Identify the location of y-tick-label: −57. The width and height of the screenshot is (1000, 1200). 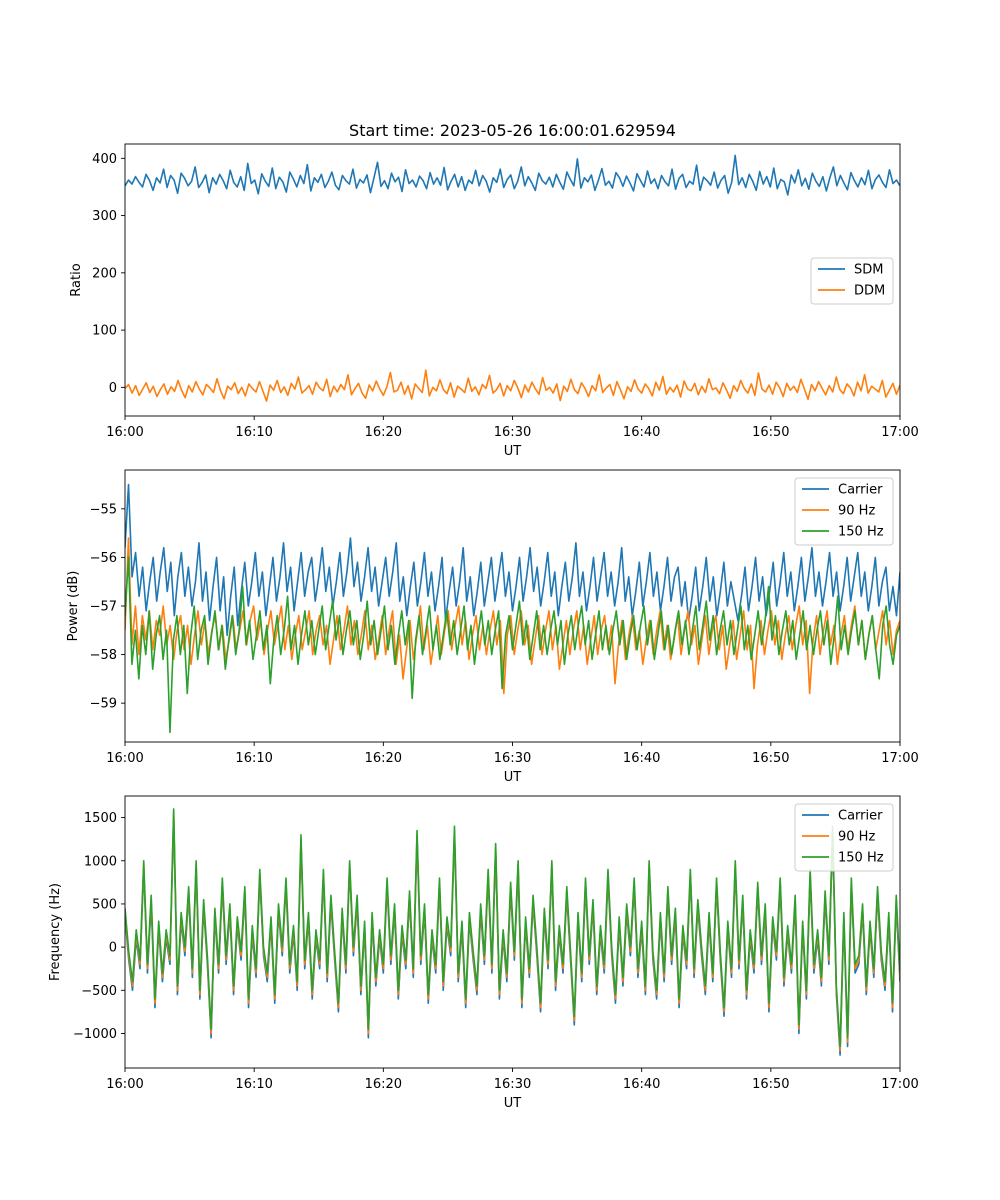
(103, 607).